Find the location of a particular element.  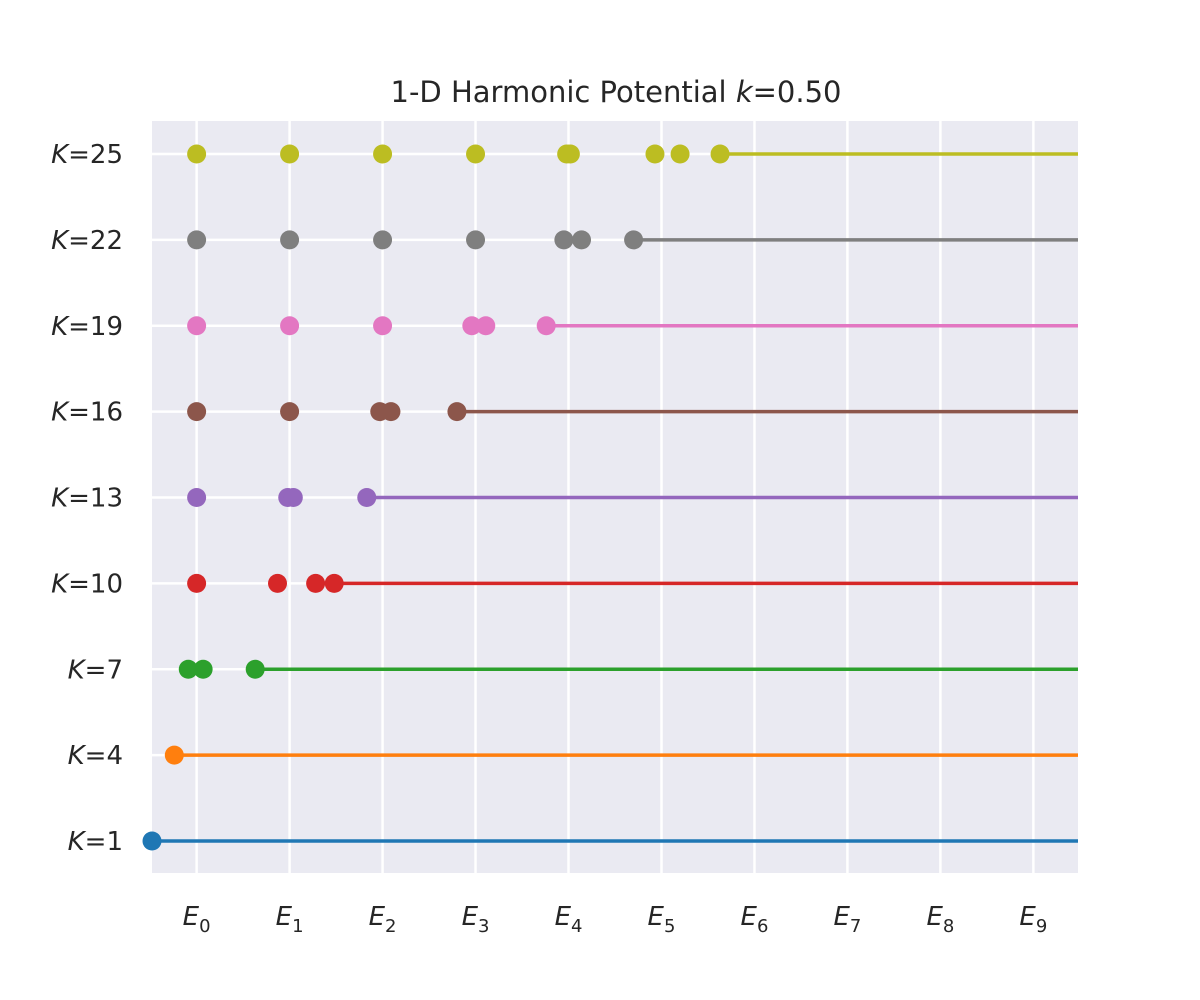

y-tick-label-7: K=22 is located at coordinates (87, 241).